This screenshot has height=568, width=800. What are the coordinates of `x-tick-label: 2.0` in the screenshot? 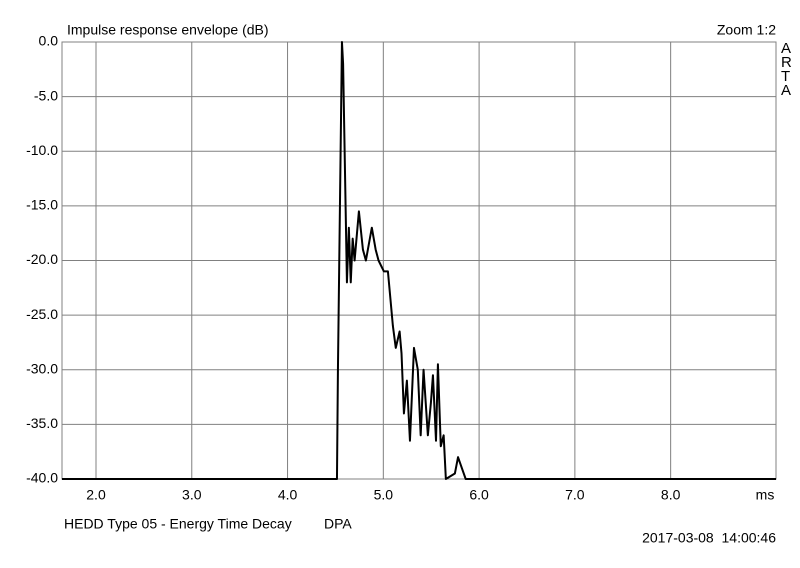 It's located at (96, 495).